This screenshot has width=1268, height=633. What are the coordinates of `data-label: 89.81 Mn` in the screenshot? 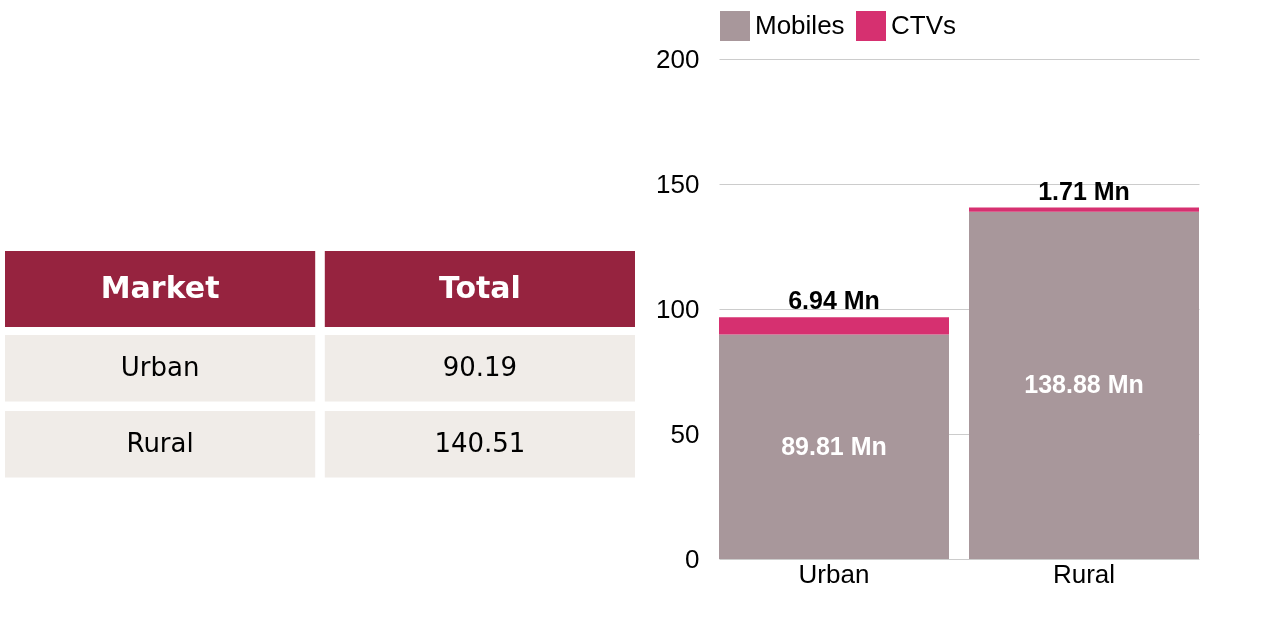 It's located at (834, 445).